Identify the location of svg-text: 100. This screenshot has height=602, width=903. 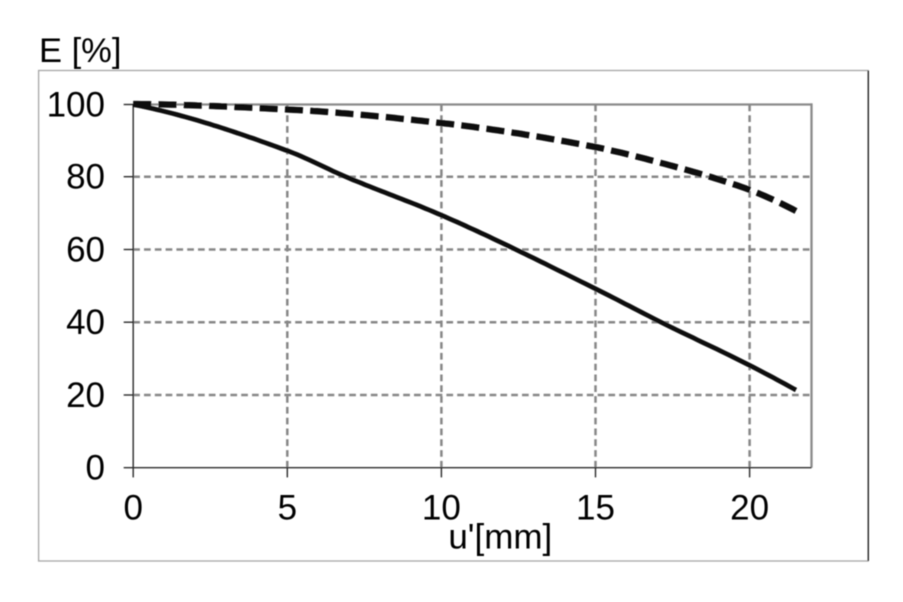
(76, 105).